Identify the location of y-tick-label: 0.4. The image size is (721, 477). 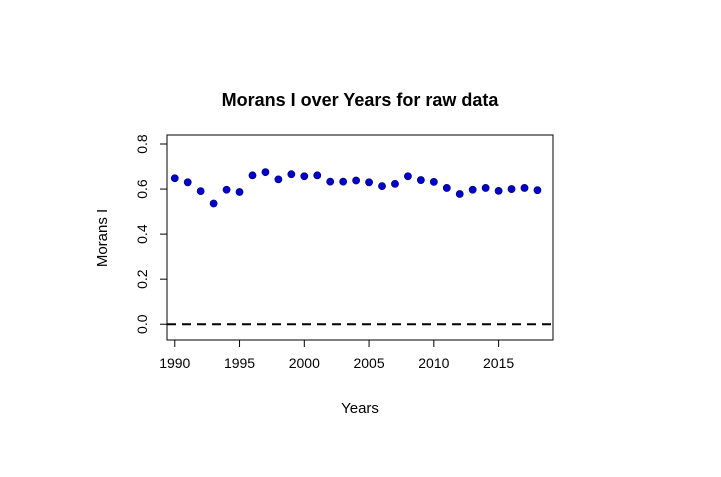
(142, 234).